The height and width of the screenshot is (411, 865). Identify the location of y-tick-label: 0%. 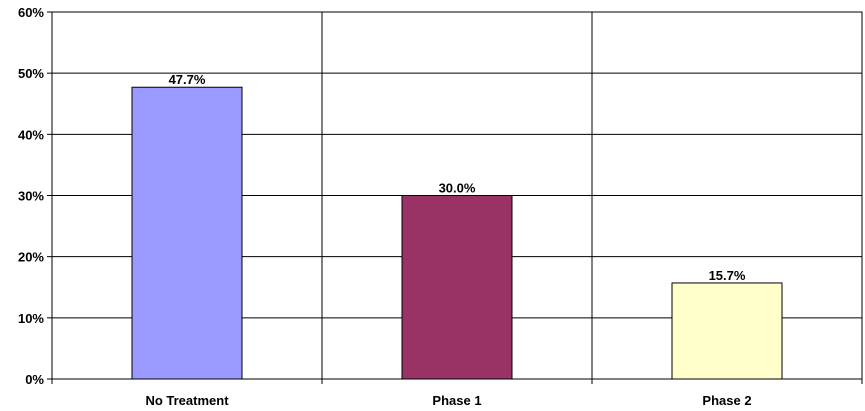
(34, 379).